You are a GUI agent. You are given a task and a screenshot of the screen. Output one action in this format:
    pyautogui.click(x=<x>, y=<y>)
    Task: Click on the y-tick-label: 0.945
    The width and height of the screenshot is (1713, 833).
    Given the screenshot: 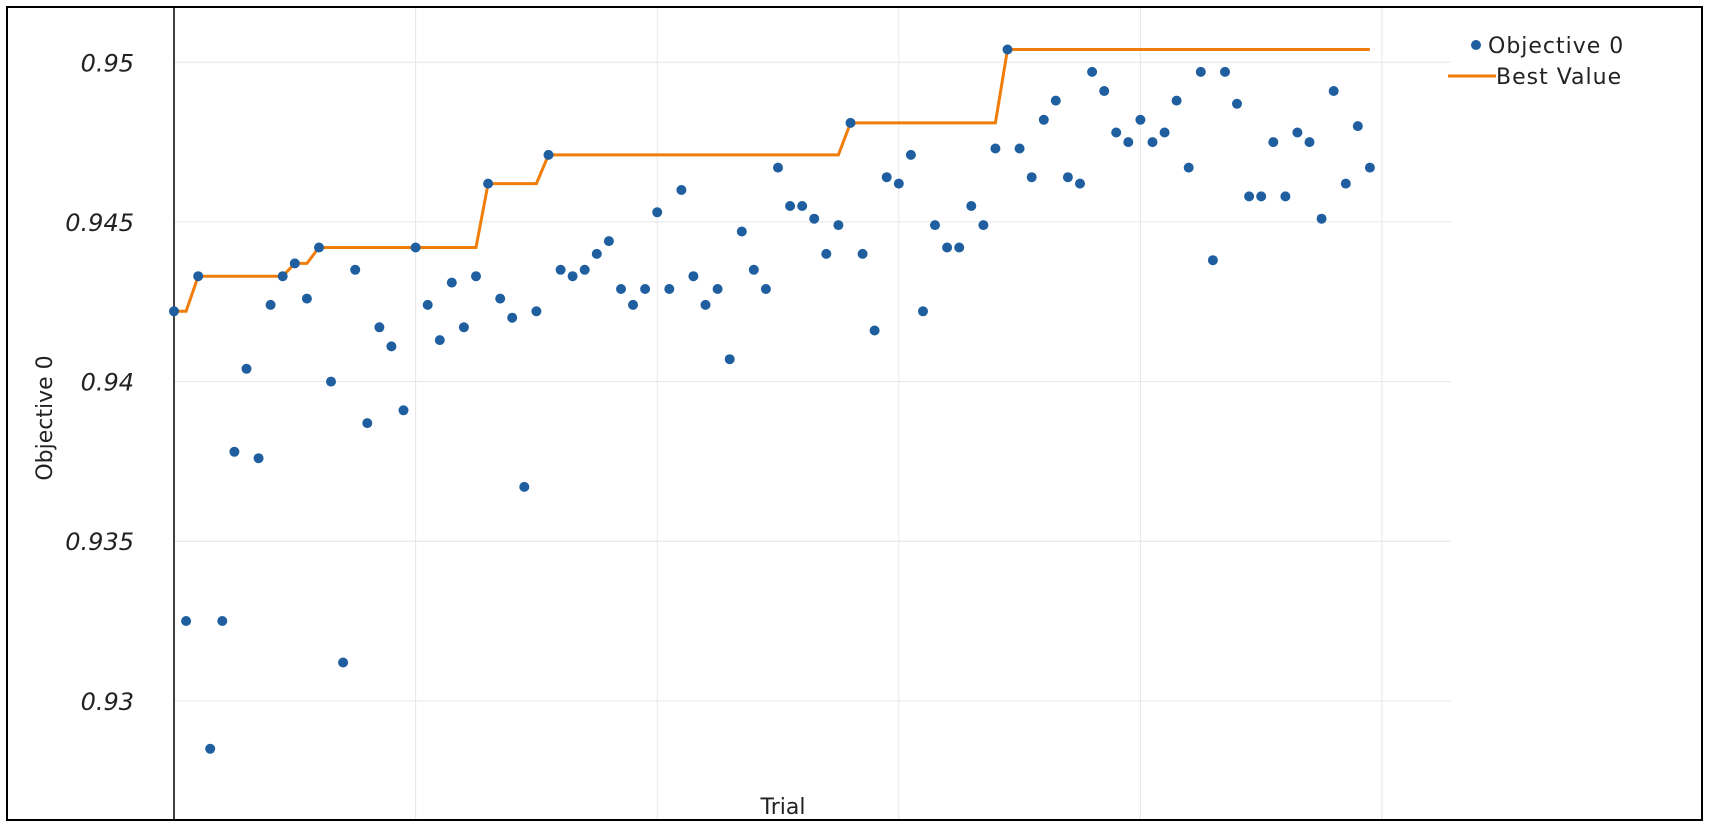 What is the action you would take?
    pyautogui.click(x=99, y=223)
    